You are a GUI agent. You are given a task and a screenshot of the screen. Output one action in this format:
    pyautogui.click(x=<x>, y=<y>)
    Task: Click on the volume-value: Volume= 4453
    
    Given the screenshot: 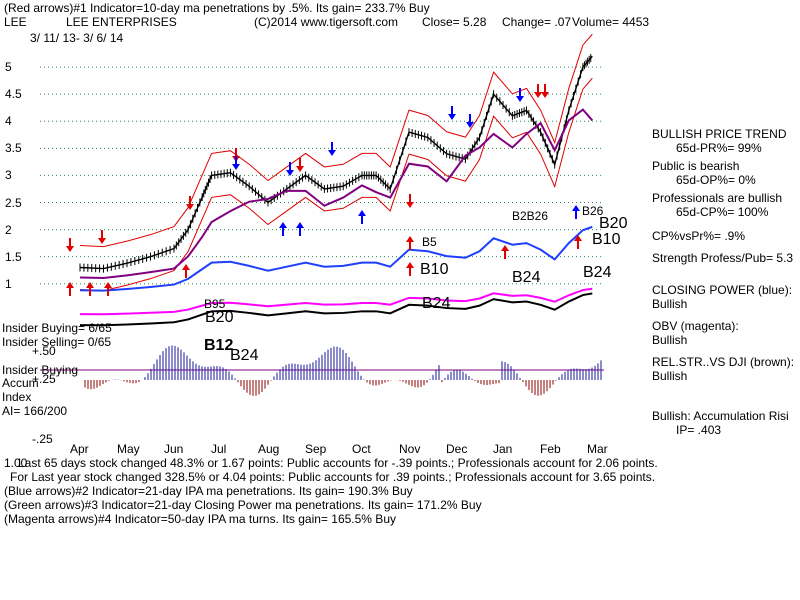 What is the action you would take?
    pyautogui.click(x=611, y=22)
    